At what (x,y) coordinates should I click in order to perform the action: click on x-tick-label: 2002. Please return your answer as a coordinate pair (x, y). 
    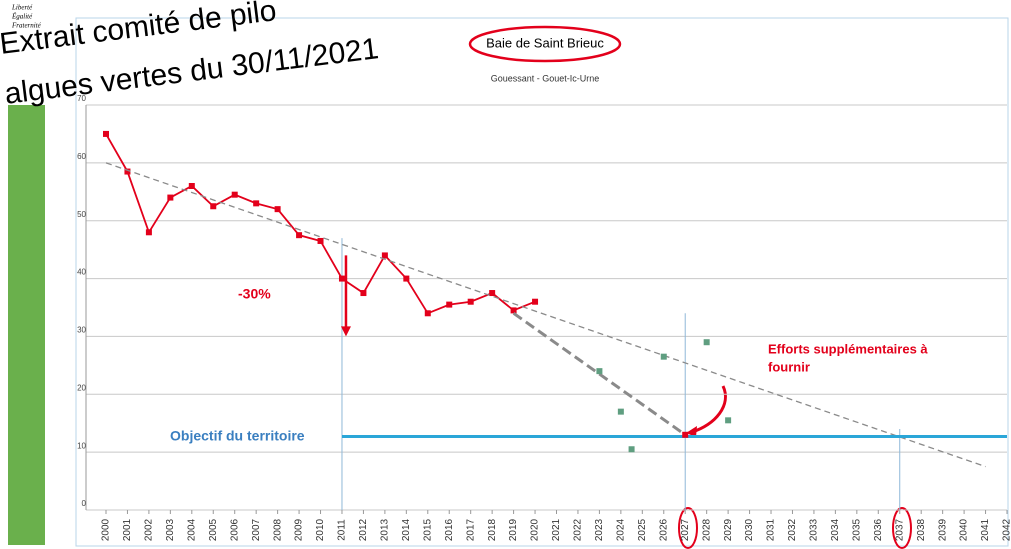
    Looking at the image, I should click on (149, 529).